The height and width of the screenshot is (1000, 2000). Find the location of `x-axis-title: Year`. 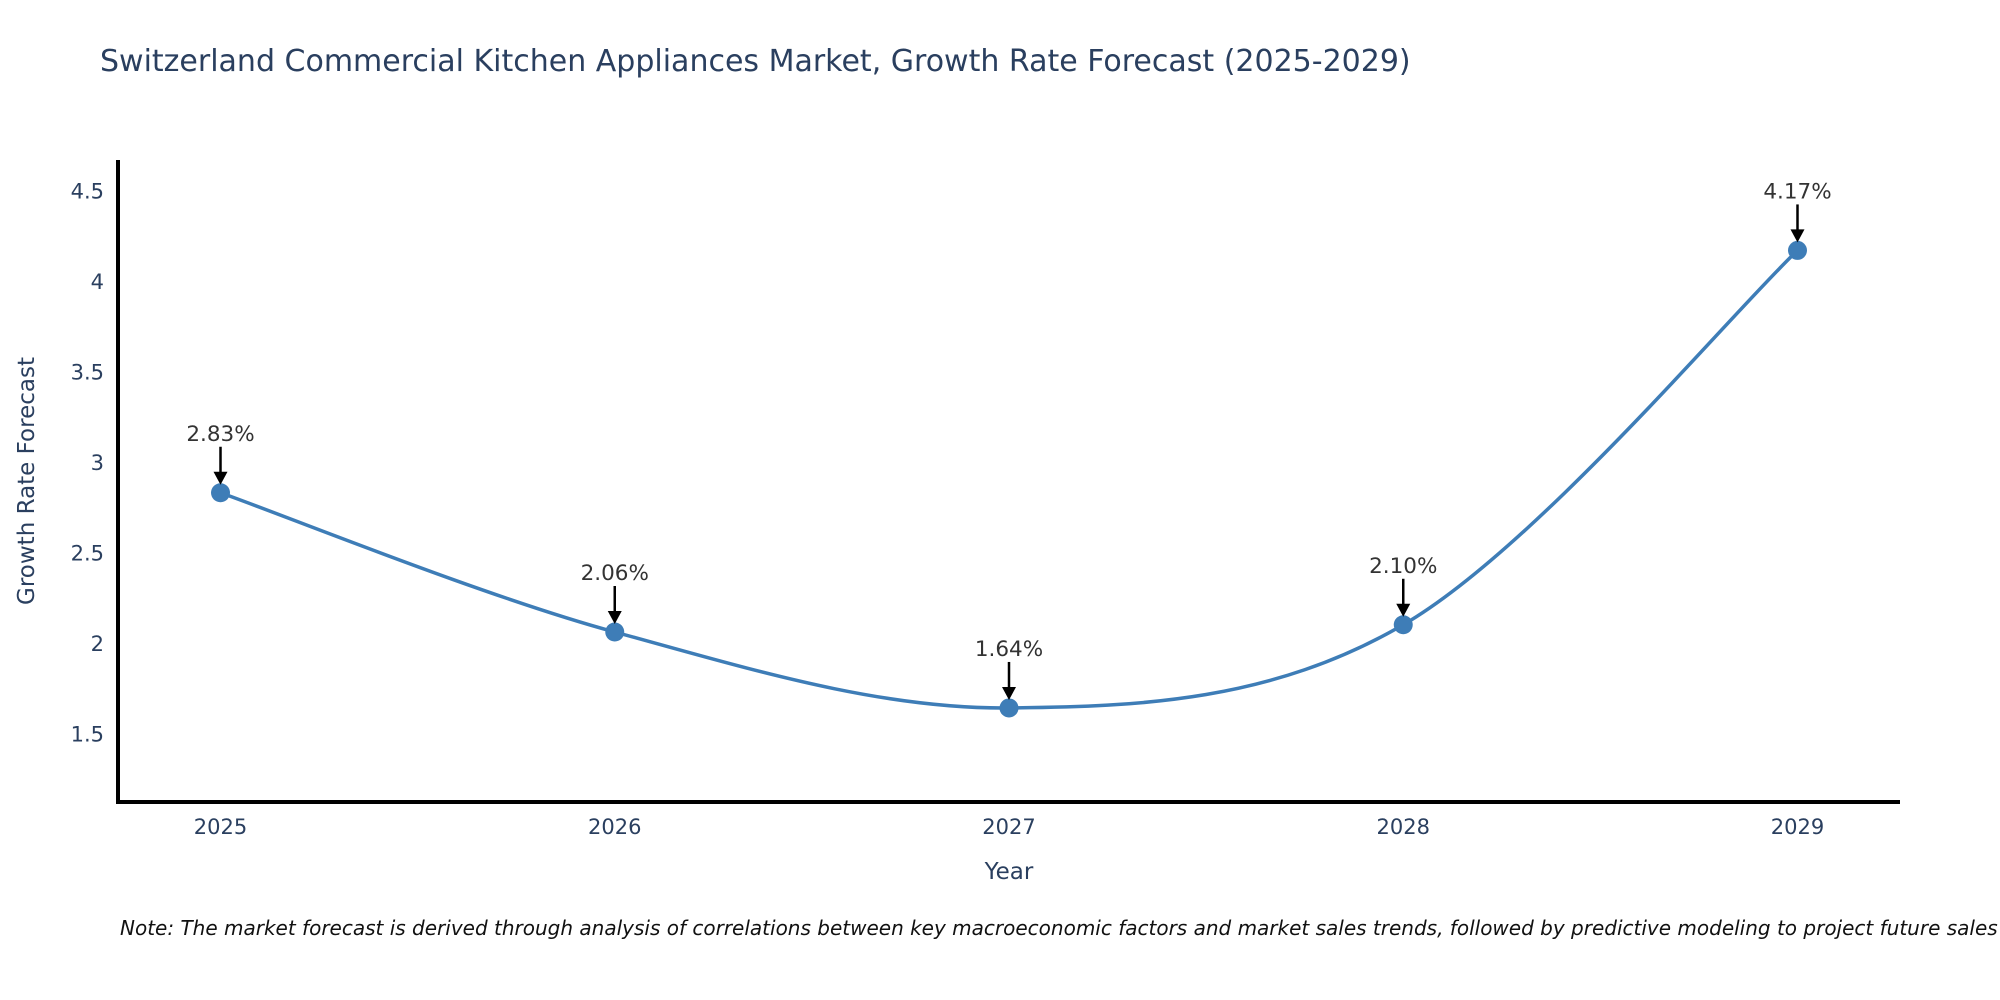

x-axis-title: Year is located at coordinates (1009, 872).